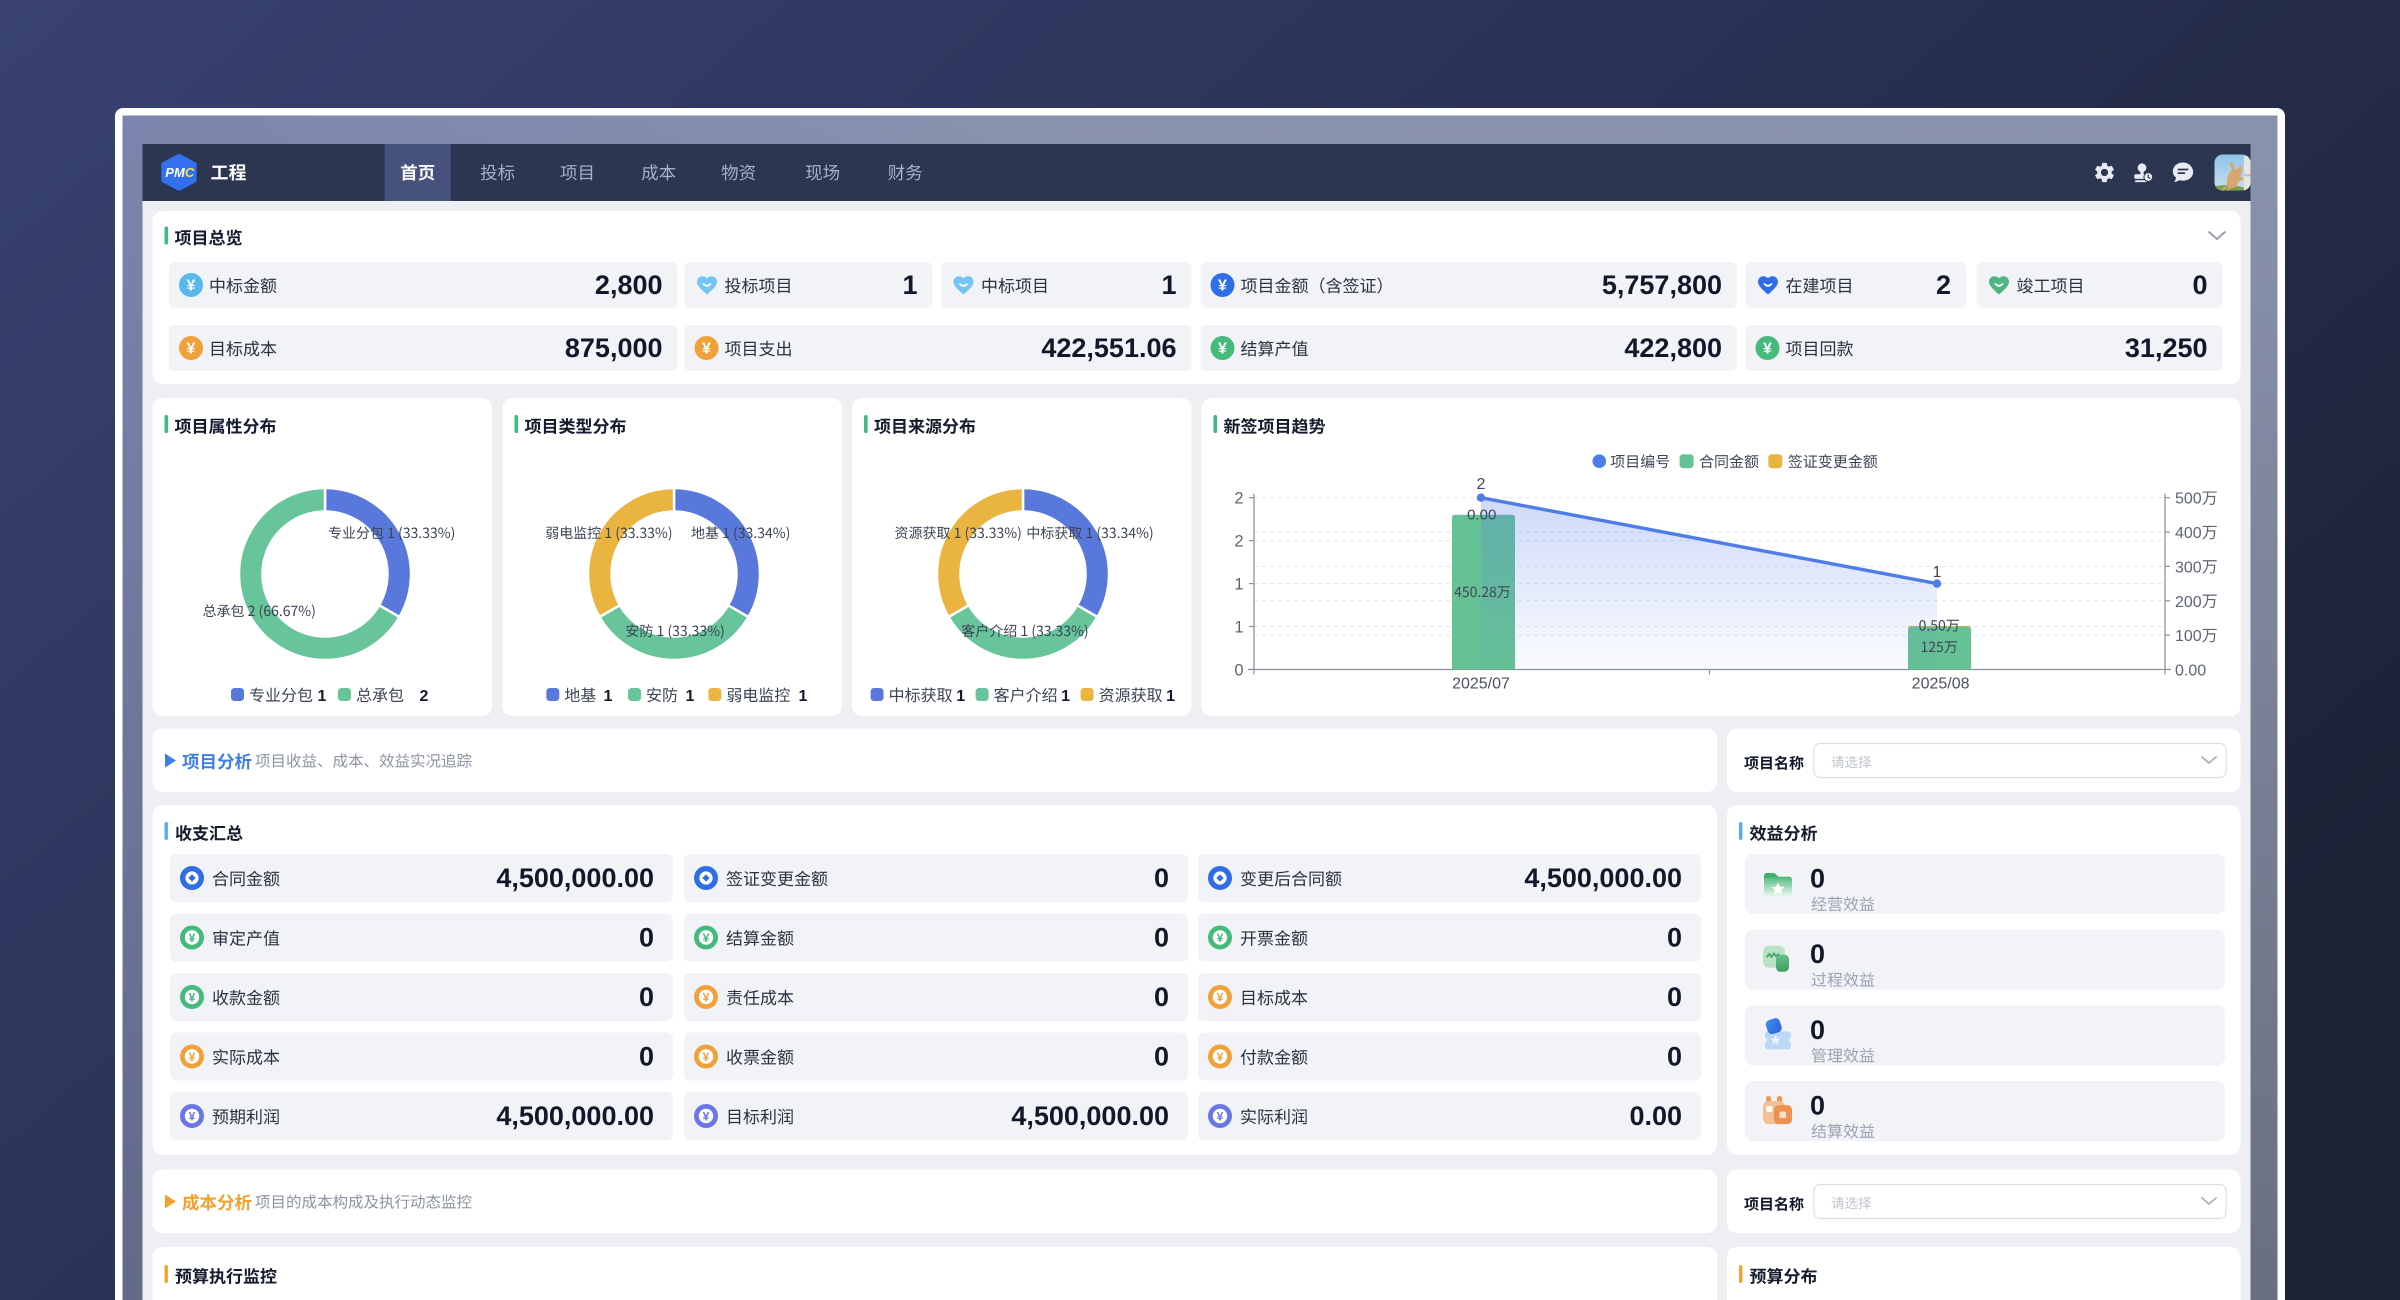  What do you see at coordinates (2188, 533) in the screenshot?
I see `svg-text: 400` at bounding box center [2188, 533].